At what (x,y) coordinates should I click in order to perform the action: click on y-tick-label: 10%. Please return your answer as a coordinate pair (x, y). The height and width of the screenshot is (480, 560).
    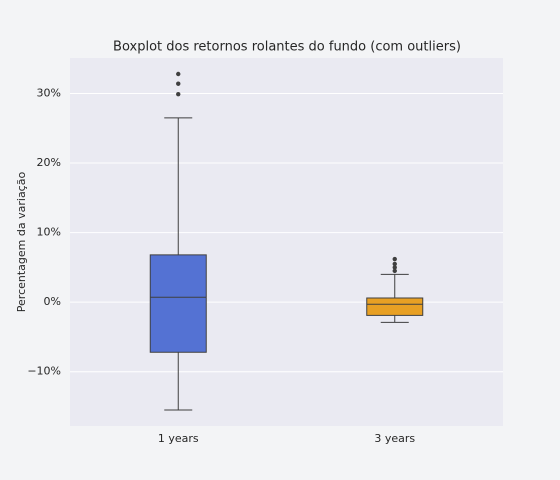
    Looking at the image, I should click on (49, 232).